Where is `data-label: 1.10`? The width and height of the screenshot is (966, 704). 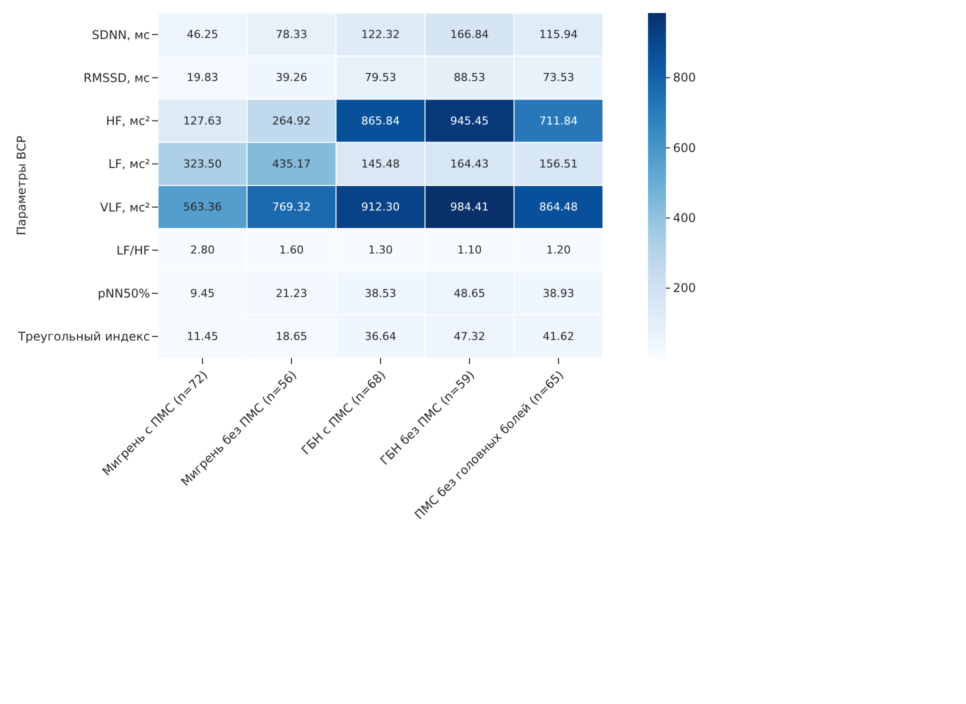
data-label: 1.10 is located at coordinates (469, 250).